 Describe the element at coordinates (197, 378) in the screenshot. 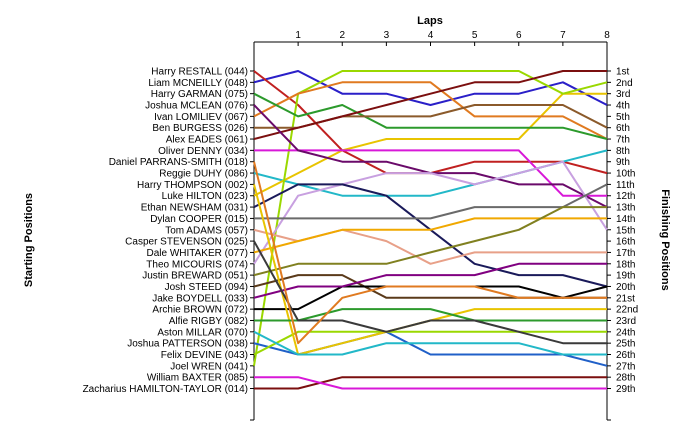

I see `starting-position-label: William BAXTER (085)` at that location.